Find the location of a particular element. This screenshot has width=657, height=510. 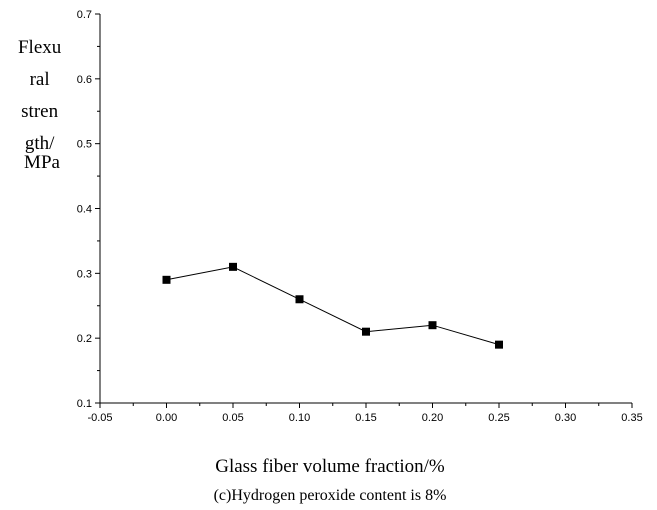

series-line is located at coordinates (333, 306).